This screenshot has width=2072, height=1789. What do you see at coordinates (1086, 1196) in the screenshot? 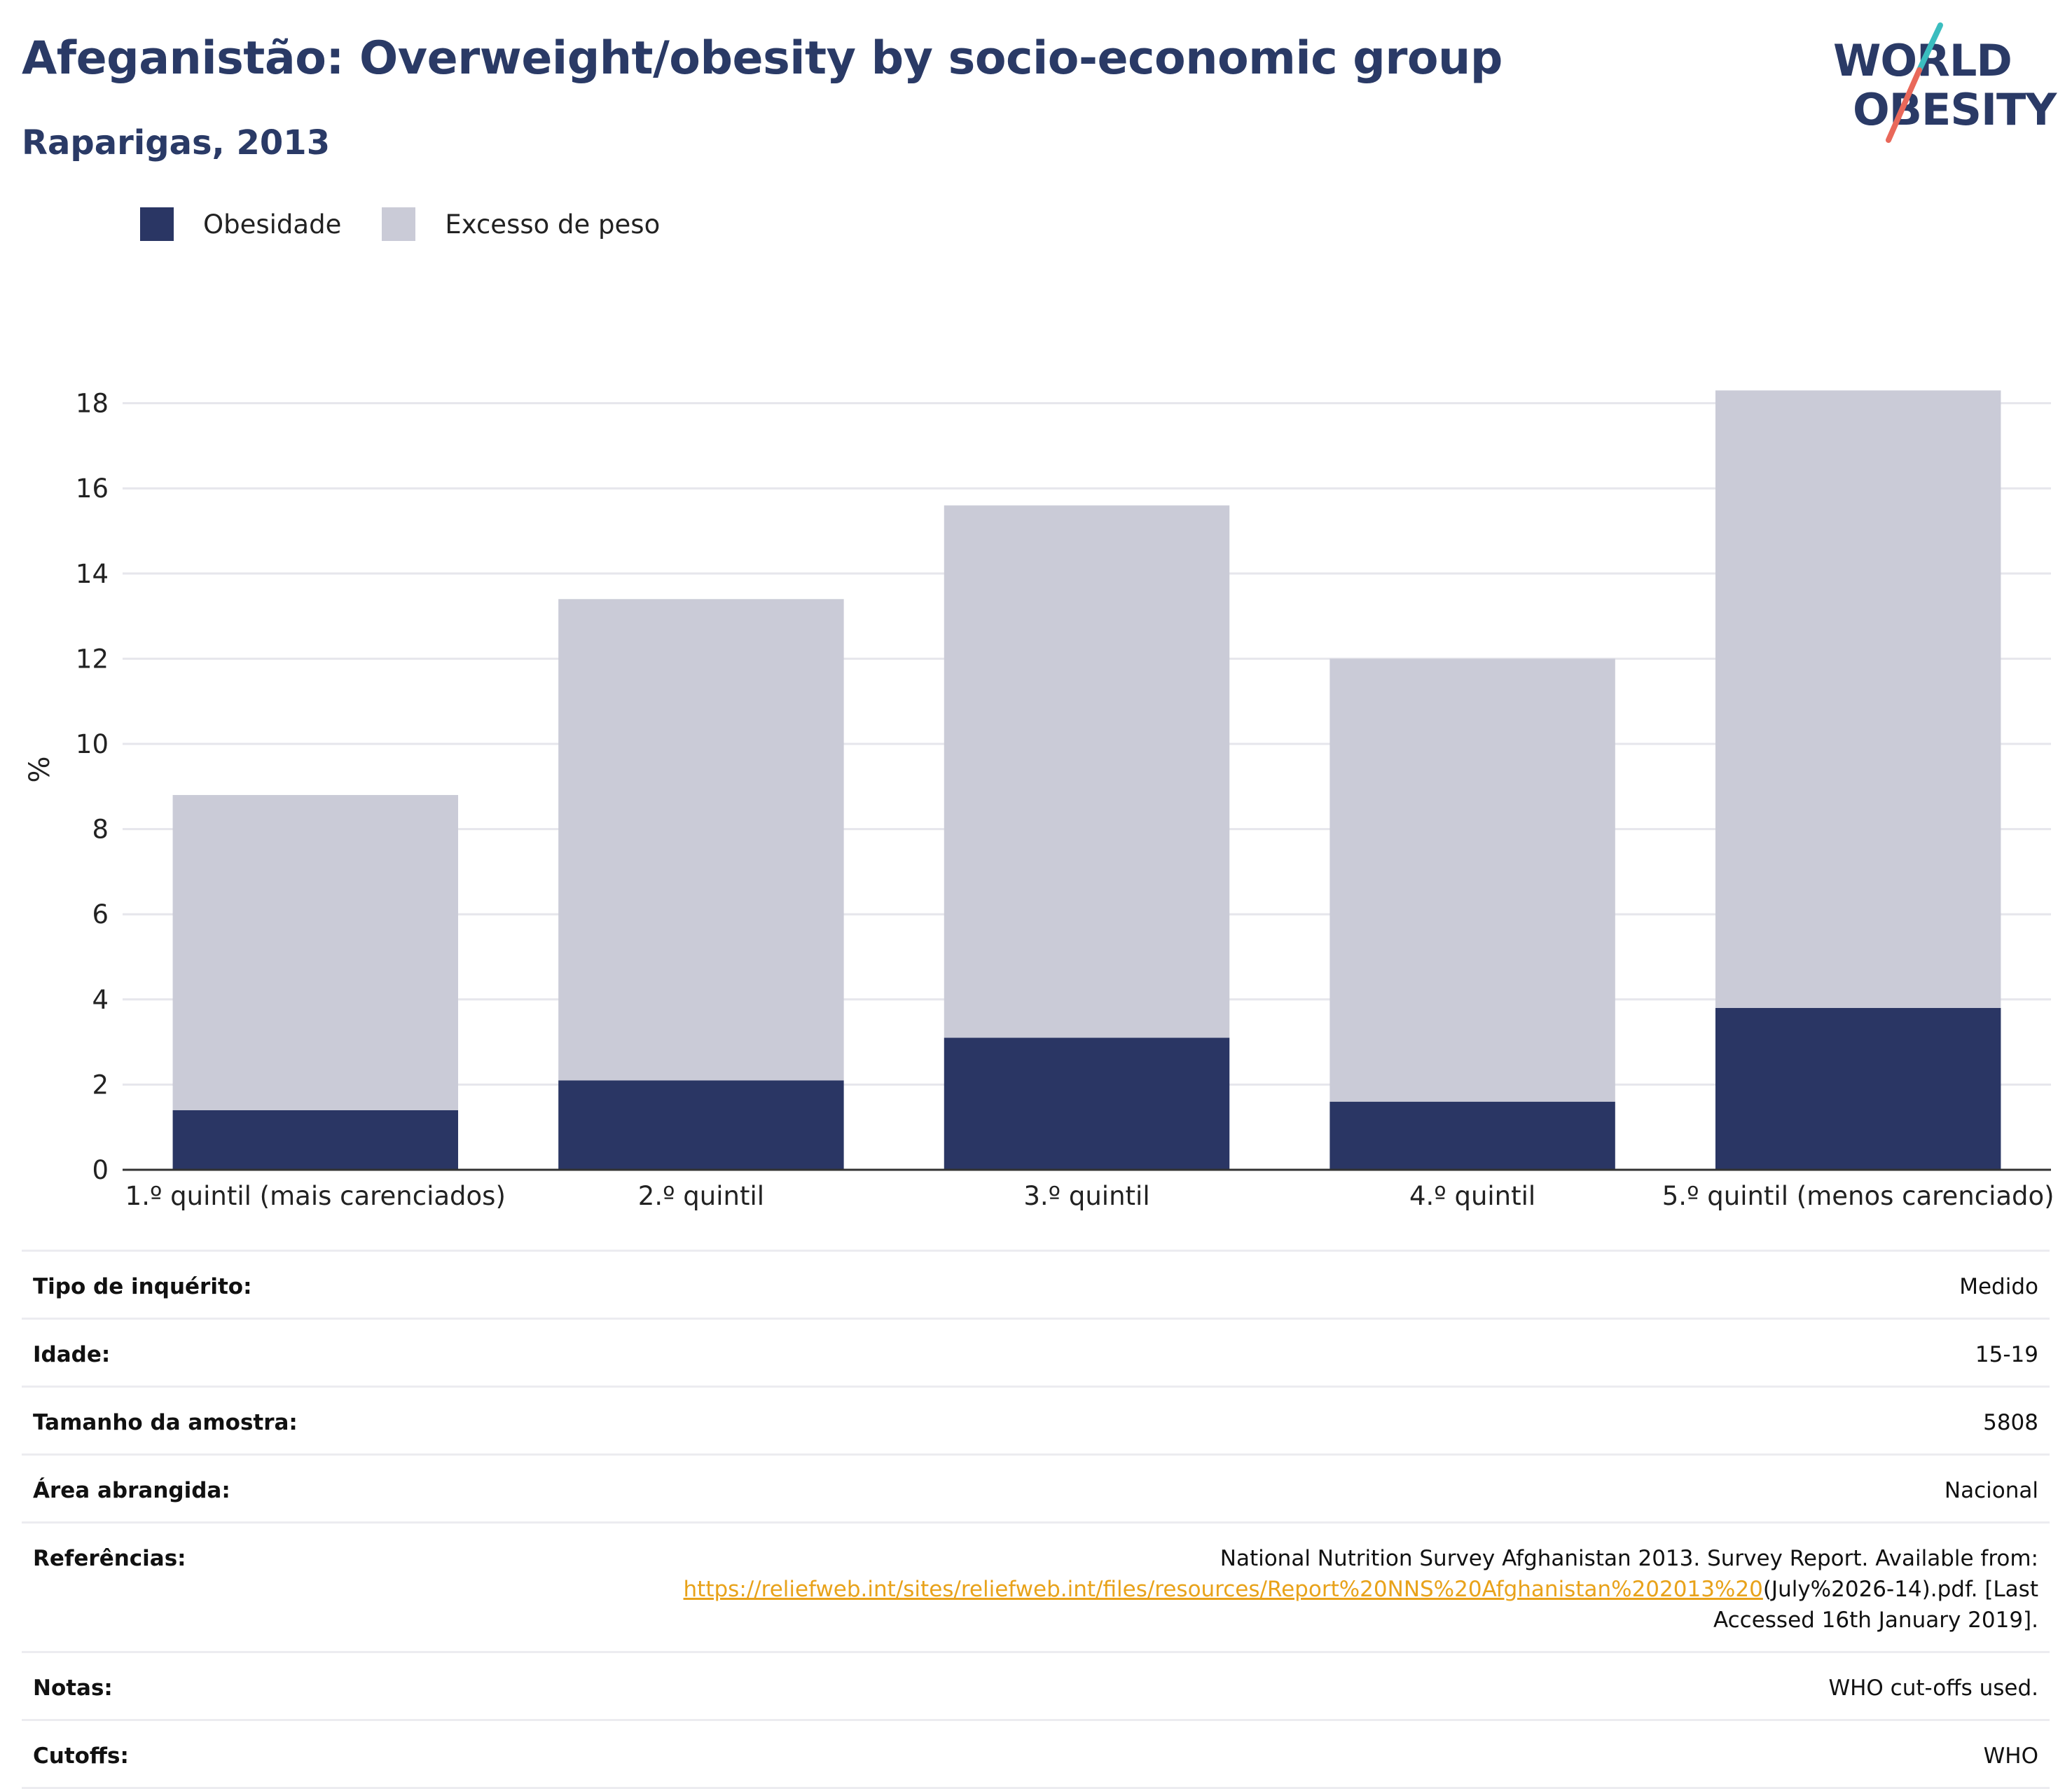
I see `x-tick-label: 3.º quintil` at bounding box center [1086, 1196].